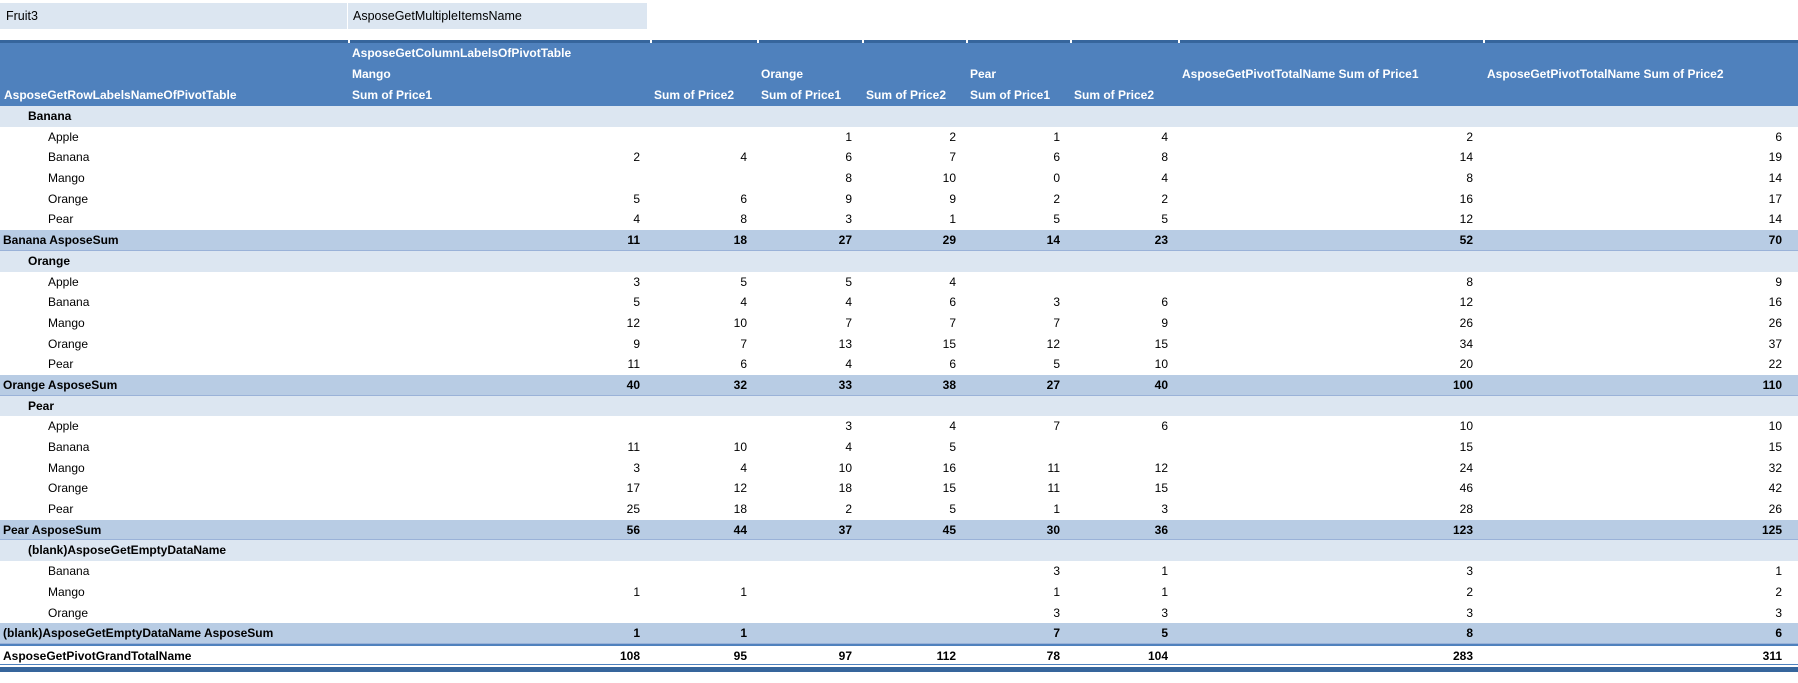  What do you see at coordinates (498, 16) in the screenshot?
I see `filter-value-cell: AsposeGetMultipleItemsName` at bounding box center [498, 16].